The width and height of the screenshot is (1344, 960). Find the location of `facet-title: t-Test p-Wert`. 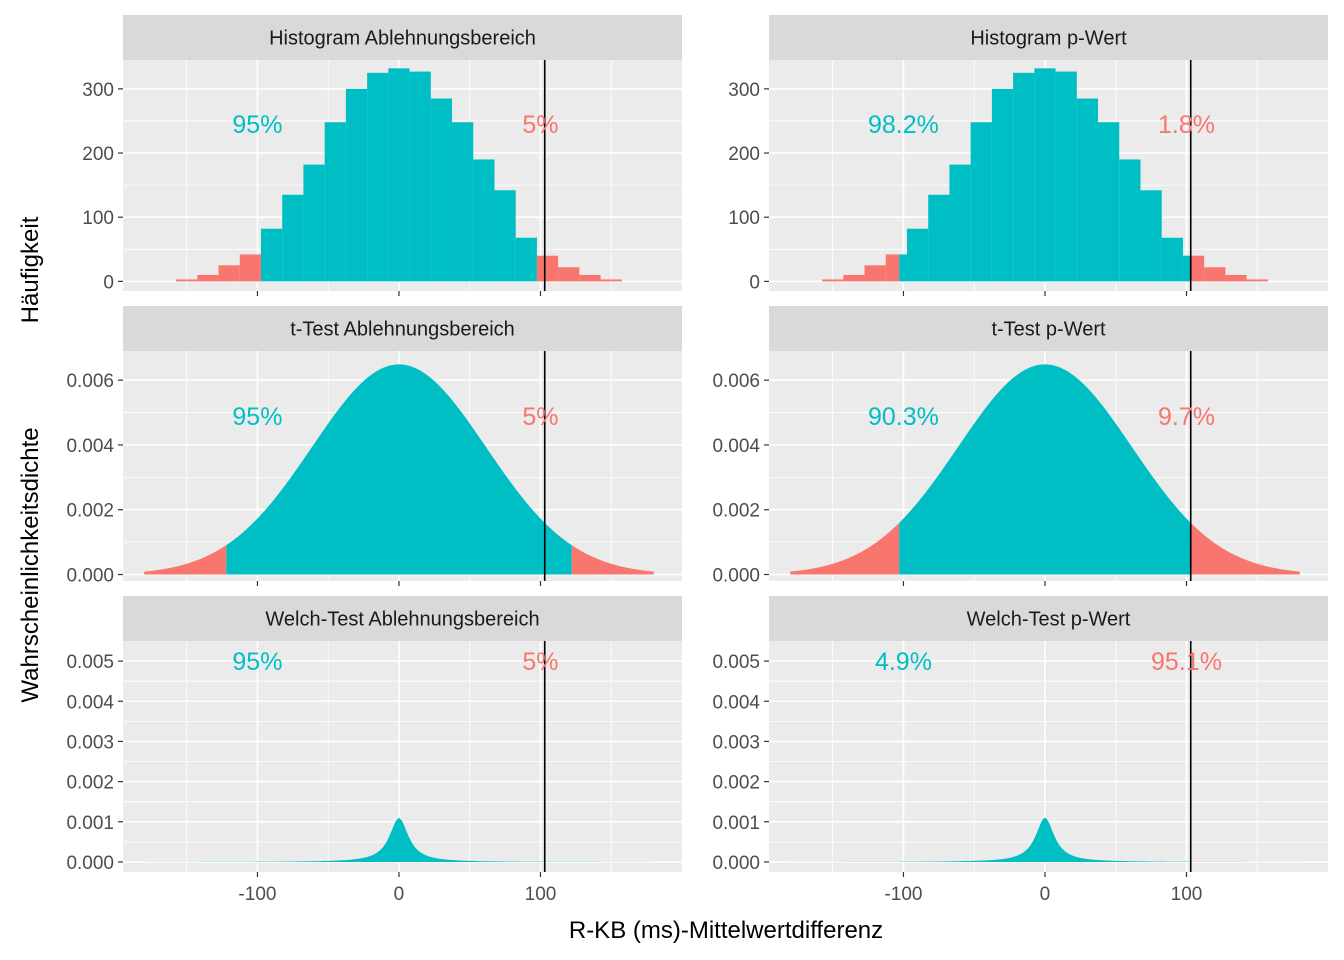

facet-title: t-Test p-Wert is located at coordinates (1048, 330).